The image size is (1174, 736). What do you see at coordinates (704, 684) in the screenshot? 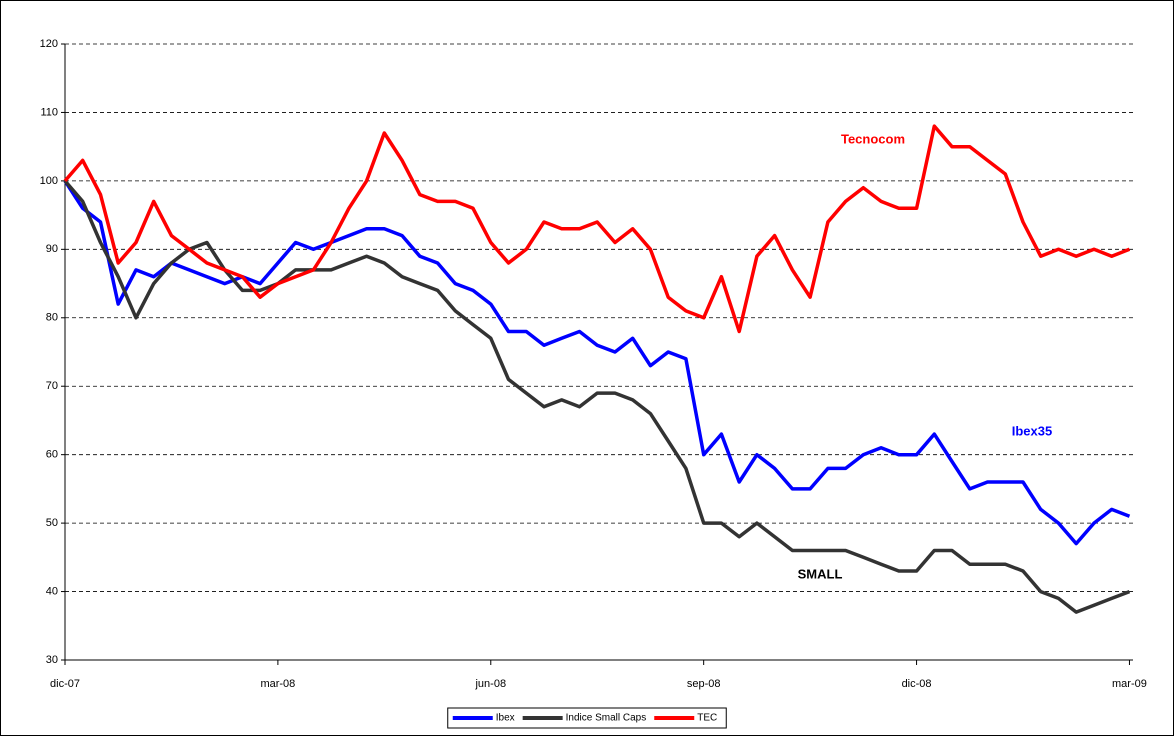
I see `x-tick-label: sep-08` at bounding box center [704, 684].